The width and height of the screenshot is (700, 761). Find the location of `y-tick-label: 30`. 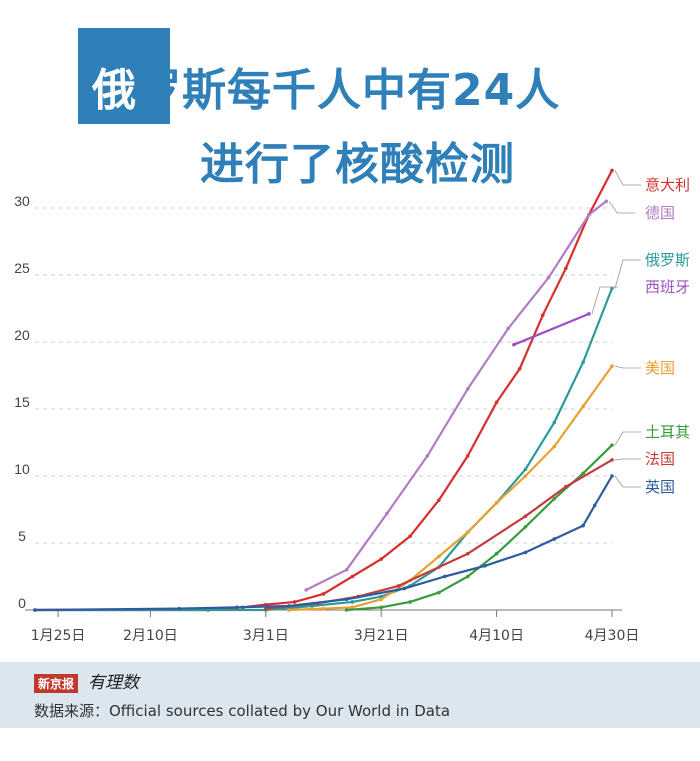

y-tick-label: 30 is located at coordinates (22, 201).